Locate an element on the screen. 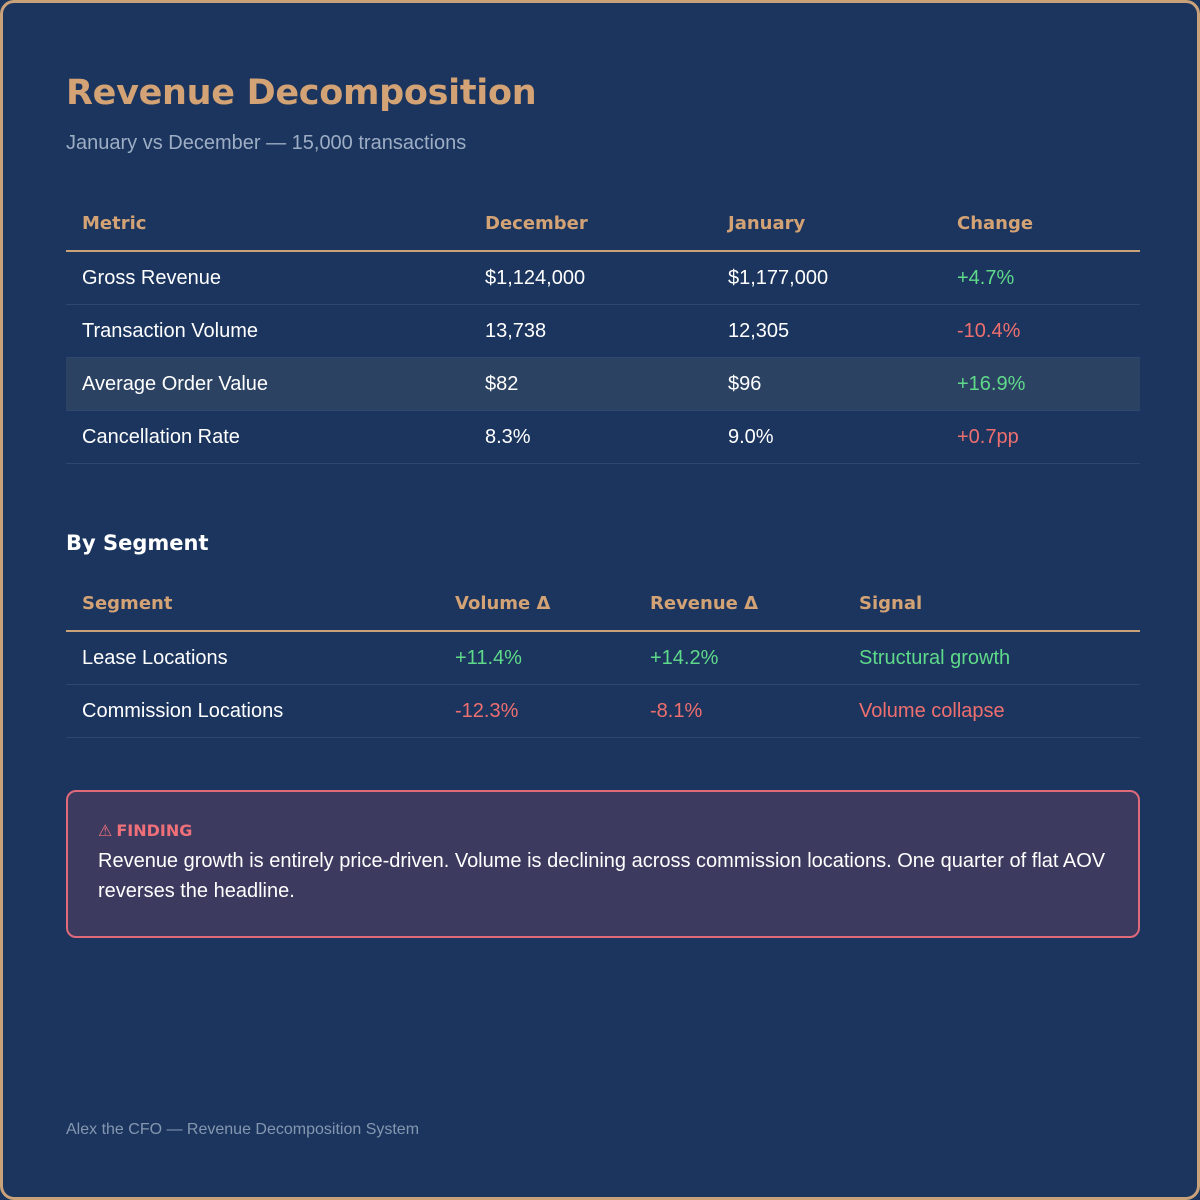  table-row-highlighted: Average Order Value $82 $96 +16.9% is located at coordinates (603, 384).